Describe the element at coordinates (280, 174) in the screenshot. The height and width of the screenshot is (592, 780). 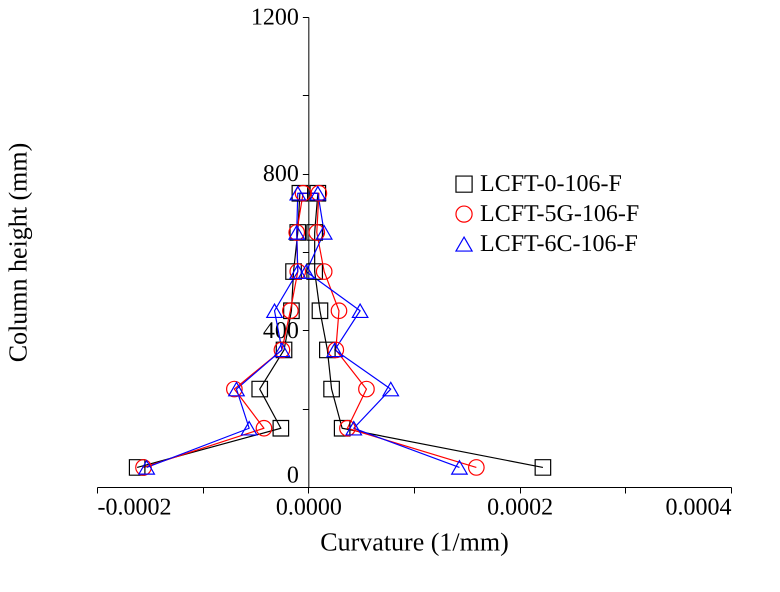
I see `y-tick-label: 800` at that location.